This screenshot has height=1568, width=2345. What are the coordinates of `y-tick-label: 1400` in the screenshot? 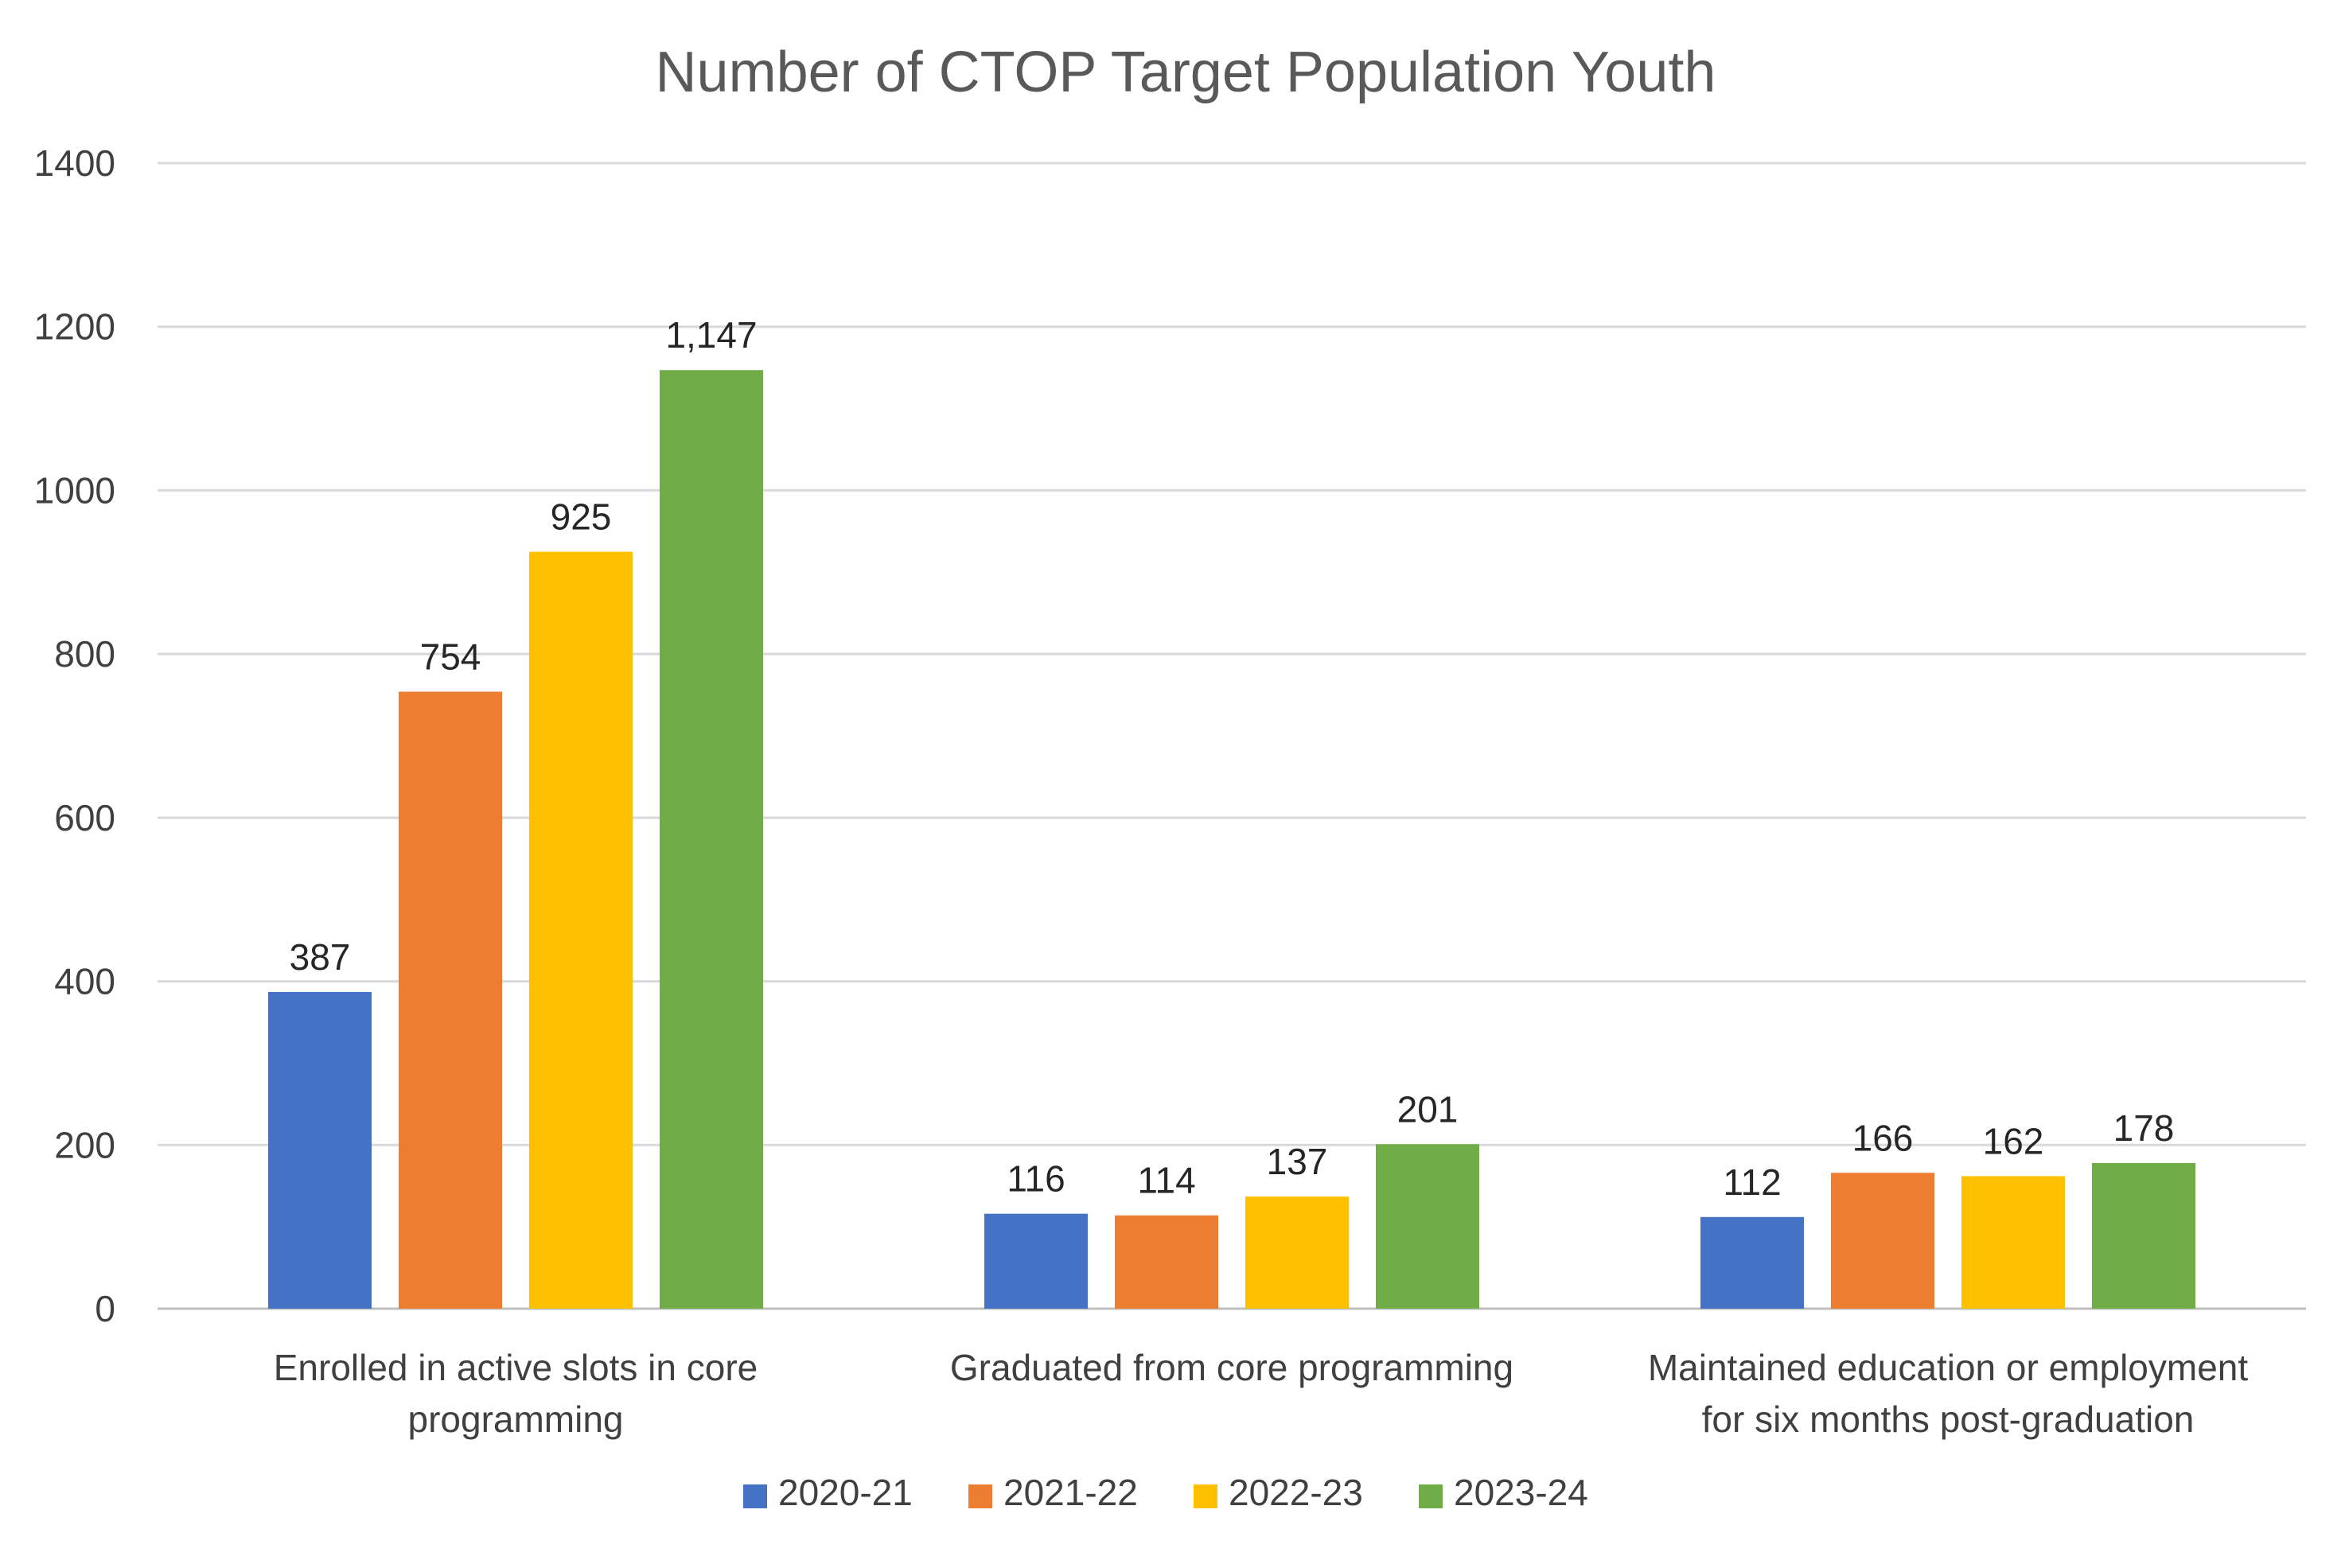 It's located at (74, 163).